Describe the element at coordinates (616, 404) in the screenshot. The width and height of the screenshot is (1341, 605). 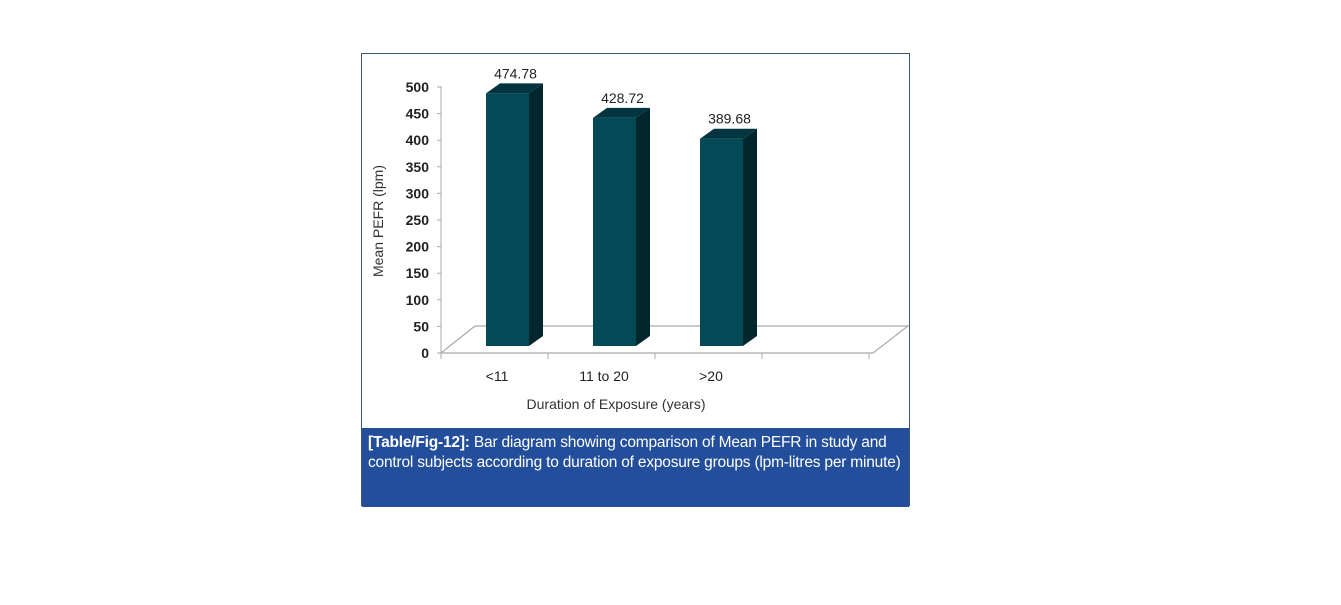
I see `x-axis-label: Duration of Exposure (years)` at that location.